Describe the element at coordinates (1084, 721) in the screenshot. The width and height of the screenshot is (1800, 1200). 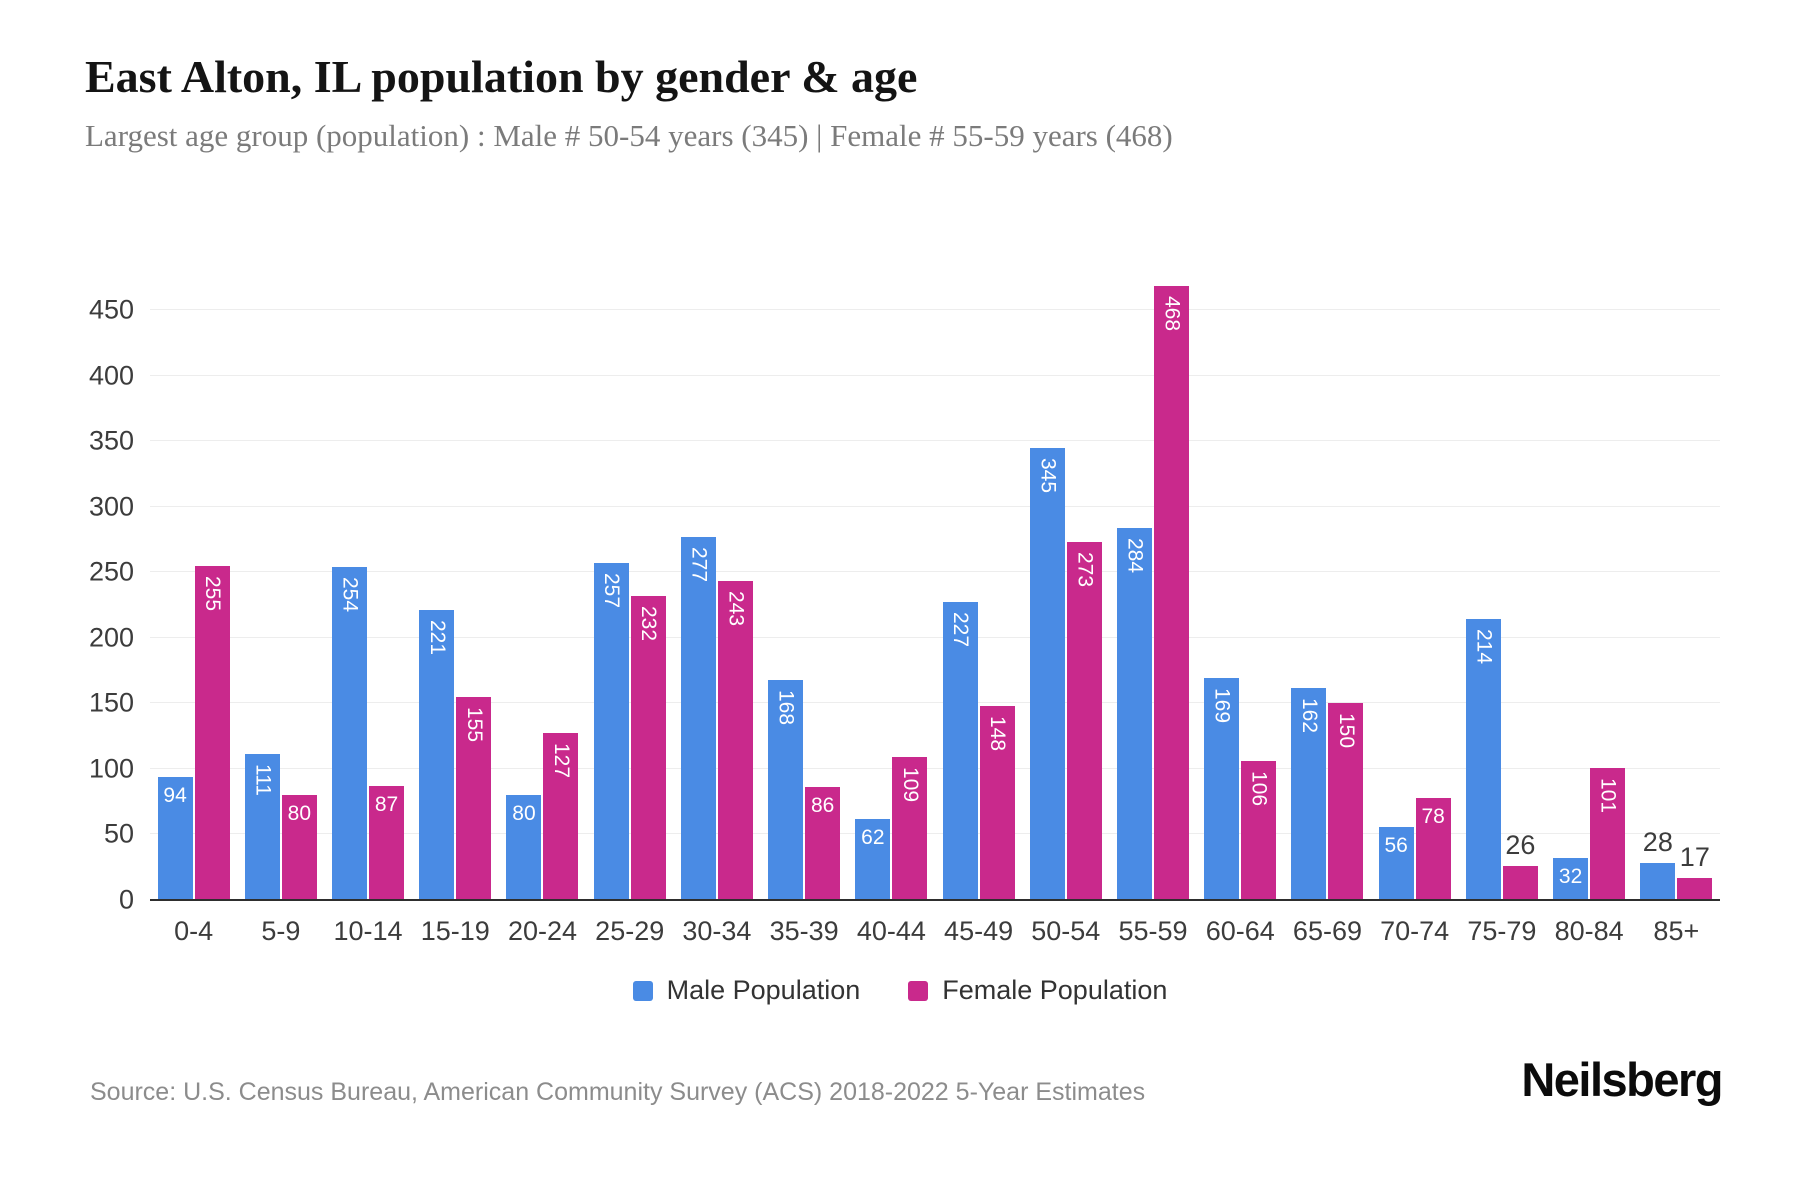
I see `female-bar: 273` at that location.